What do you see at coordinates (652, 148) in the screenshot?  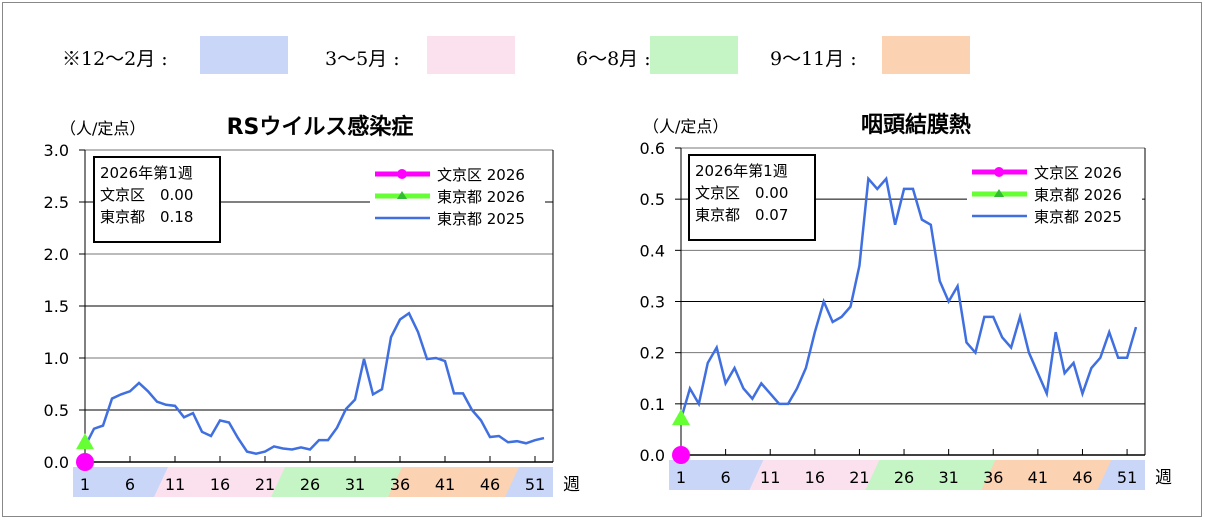 I see `y-tick-label: 0.6` at bounding box center [652, 148].